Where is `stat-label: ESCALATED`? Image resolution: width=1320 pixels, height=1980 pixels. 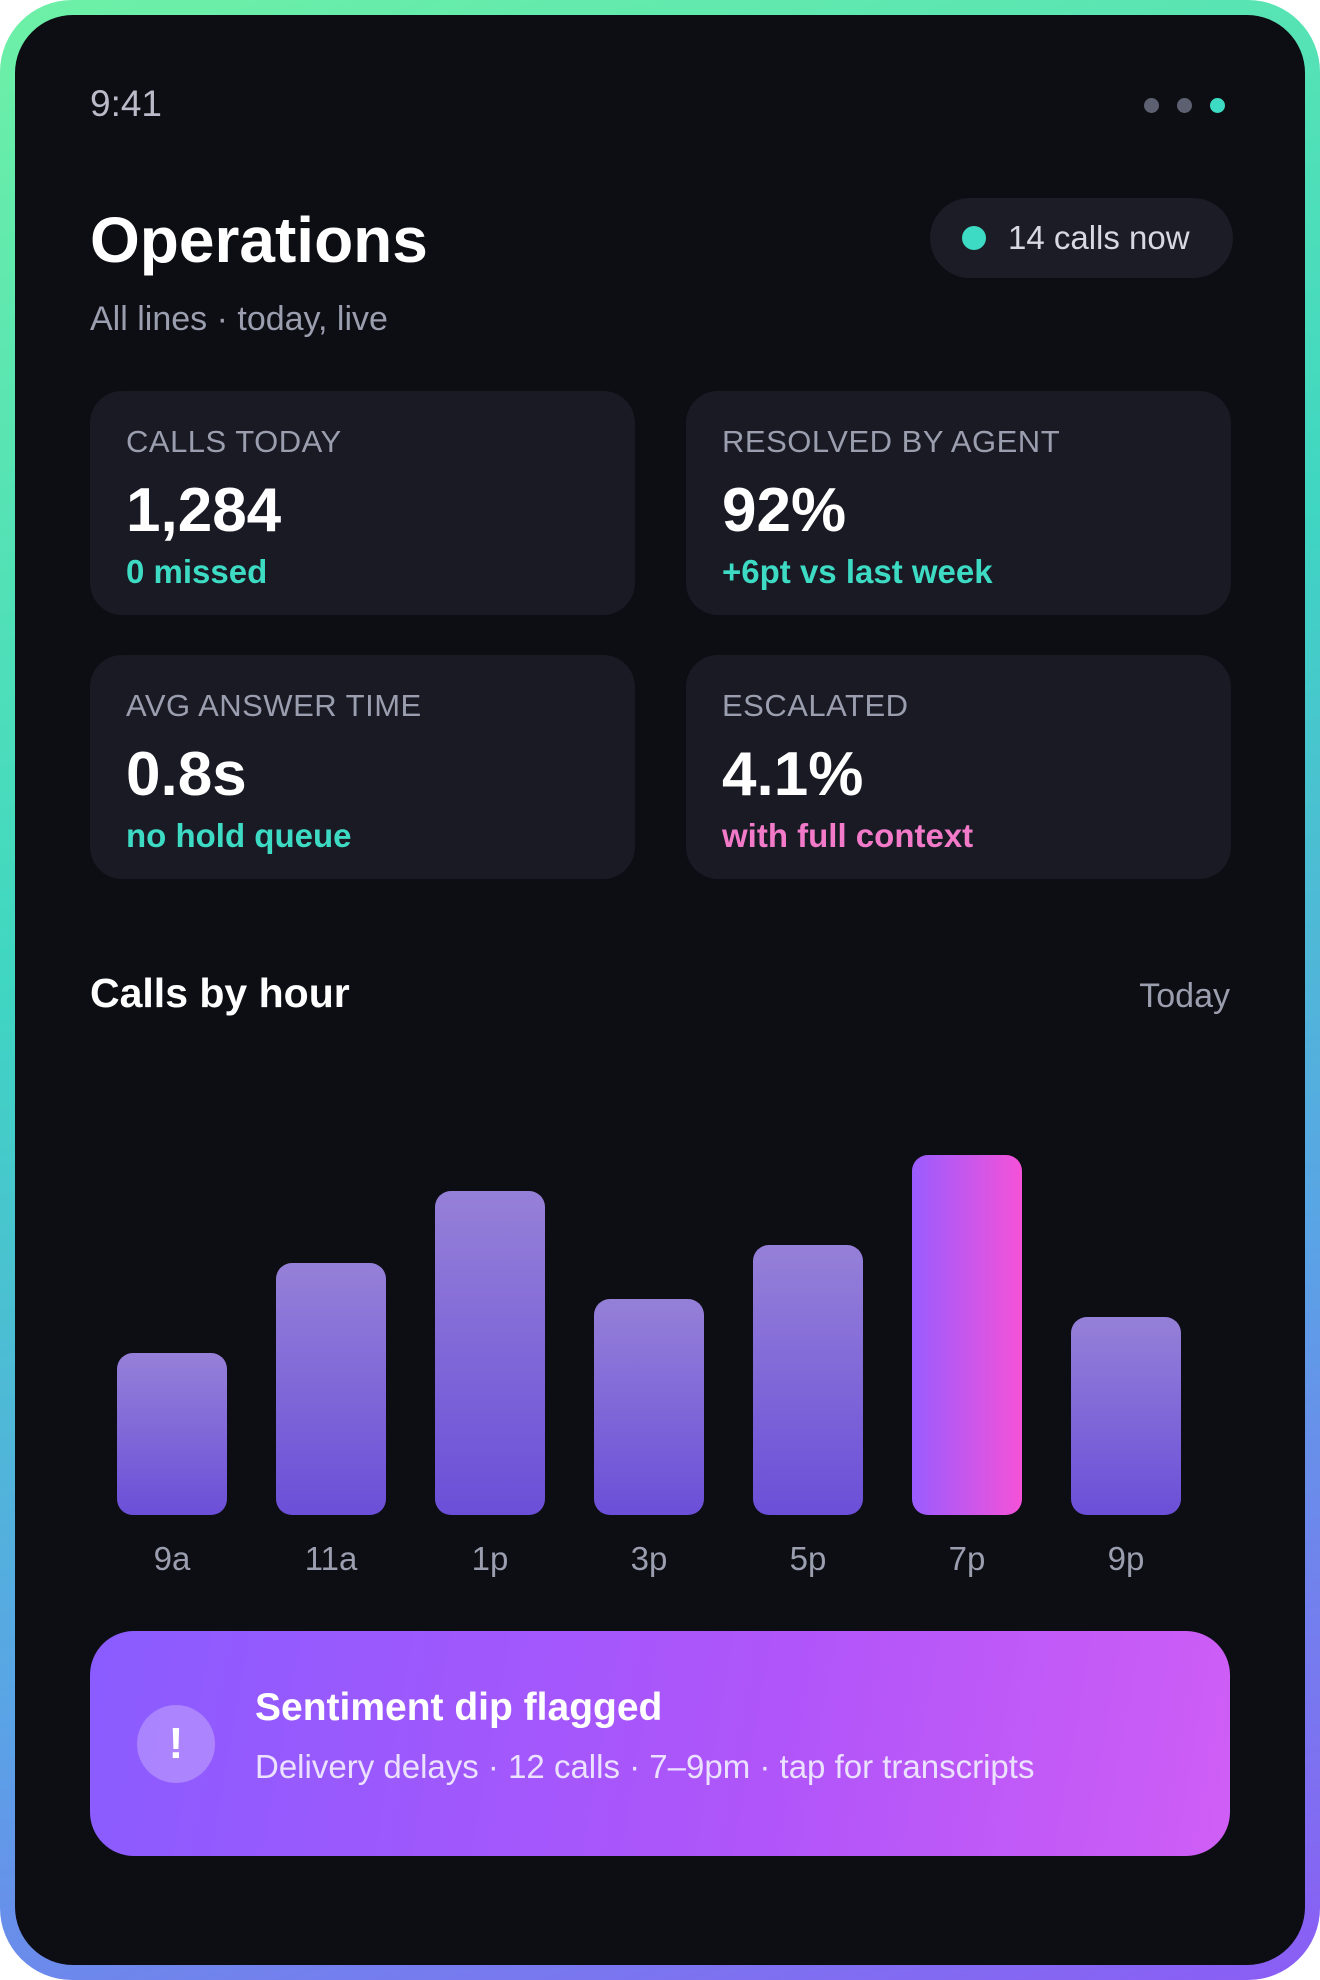 stat-label: ESCALATED is located at coordinates (815, 705).